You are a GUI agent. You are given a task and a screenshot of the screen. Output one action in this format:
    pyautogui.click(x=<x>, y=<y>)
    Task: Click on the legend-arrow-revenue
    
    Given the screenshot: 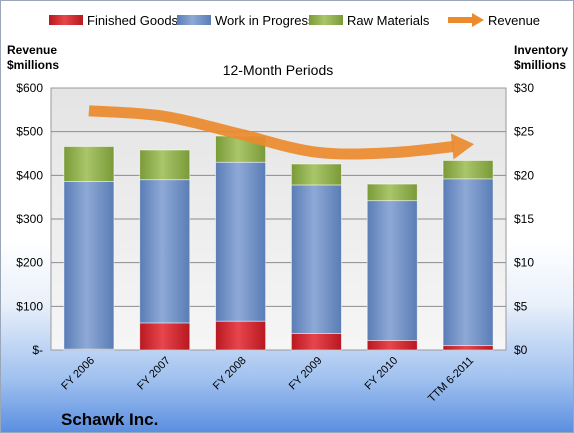 What is the action you would take?
    pyautogui.click(x=478, y=20)
    